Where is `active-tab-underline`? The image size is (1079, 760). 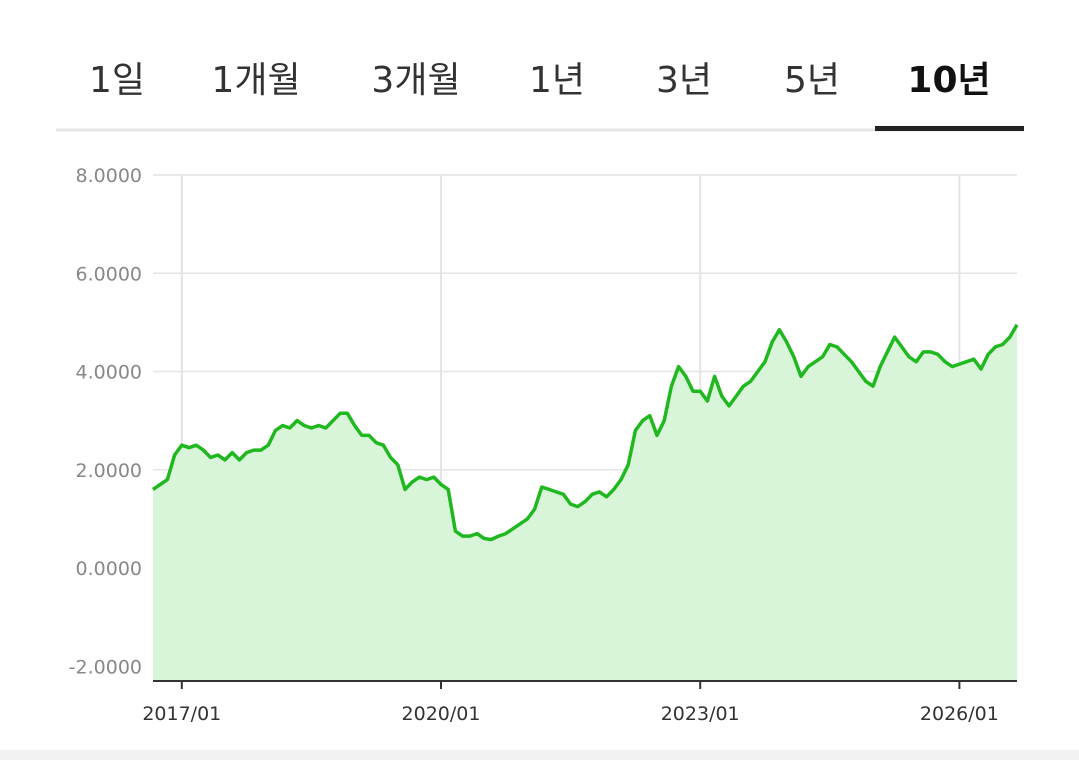 active-tab-underline is located at coordinates (949, 128).